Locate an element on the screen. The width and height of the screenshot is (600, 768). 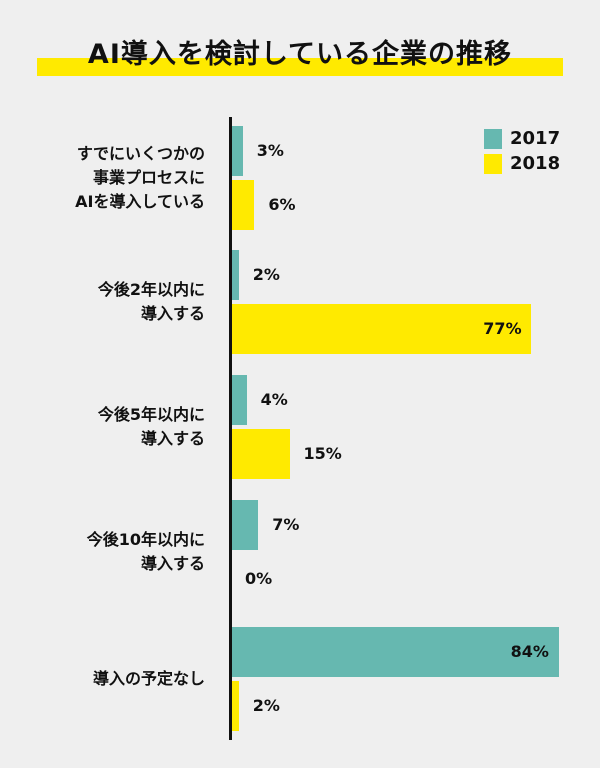
value-label: 0% is located at coordinates (259, 578).